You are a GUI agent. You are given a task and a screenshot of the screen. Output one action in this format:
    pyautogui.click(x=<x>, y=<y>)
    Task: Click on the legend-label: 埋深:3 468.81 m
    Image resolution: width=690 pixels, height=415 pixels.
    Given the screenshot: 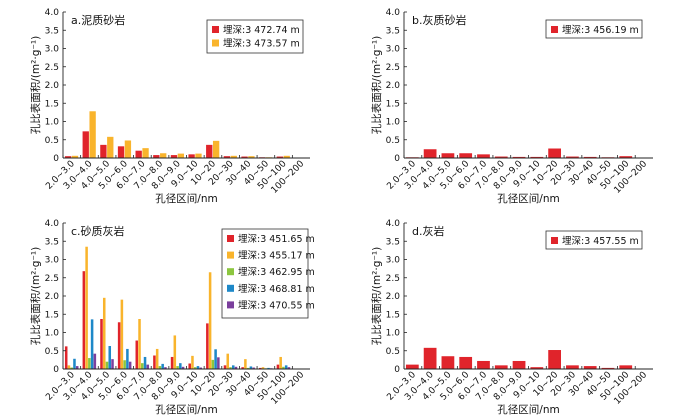 What is the action you would take?
    pyautogui.click(x=276, y=289)
    